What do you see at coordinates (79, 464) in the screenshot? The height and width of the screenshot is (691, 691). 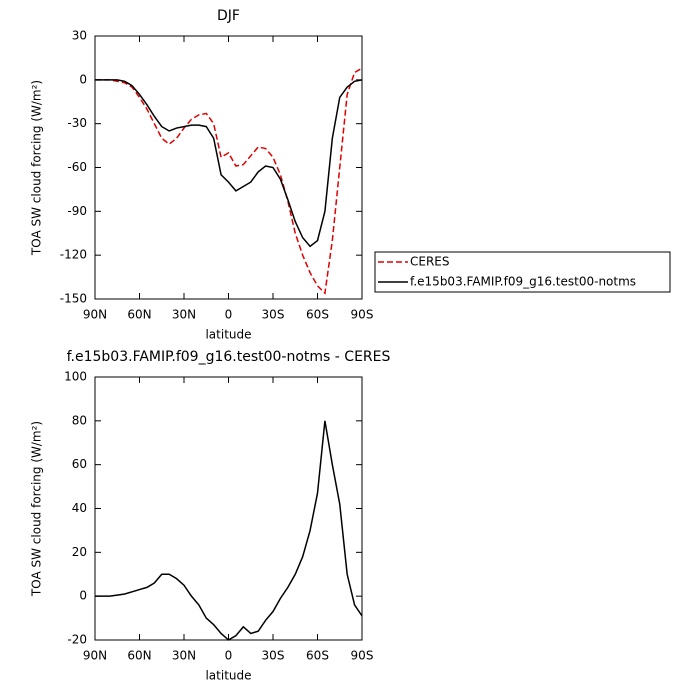 I see `y-tick-label: 60` at bounding box center [79, 464].